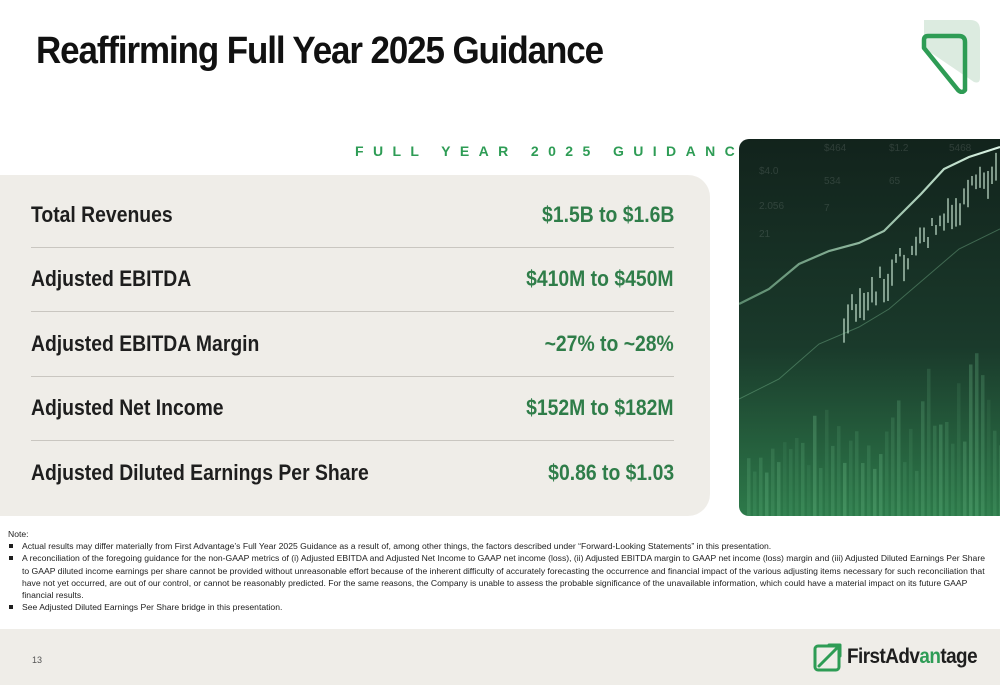 This screenshot has width=1000, height=685. Describe the element at coordinates (127, 408) in the screenshot. I see `metric-label: Adjusted Net Income` at that location.